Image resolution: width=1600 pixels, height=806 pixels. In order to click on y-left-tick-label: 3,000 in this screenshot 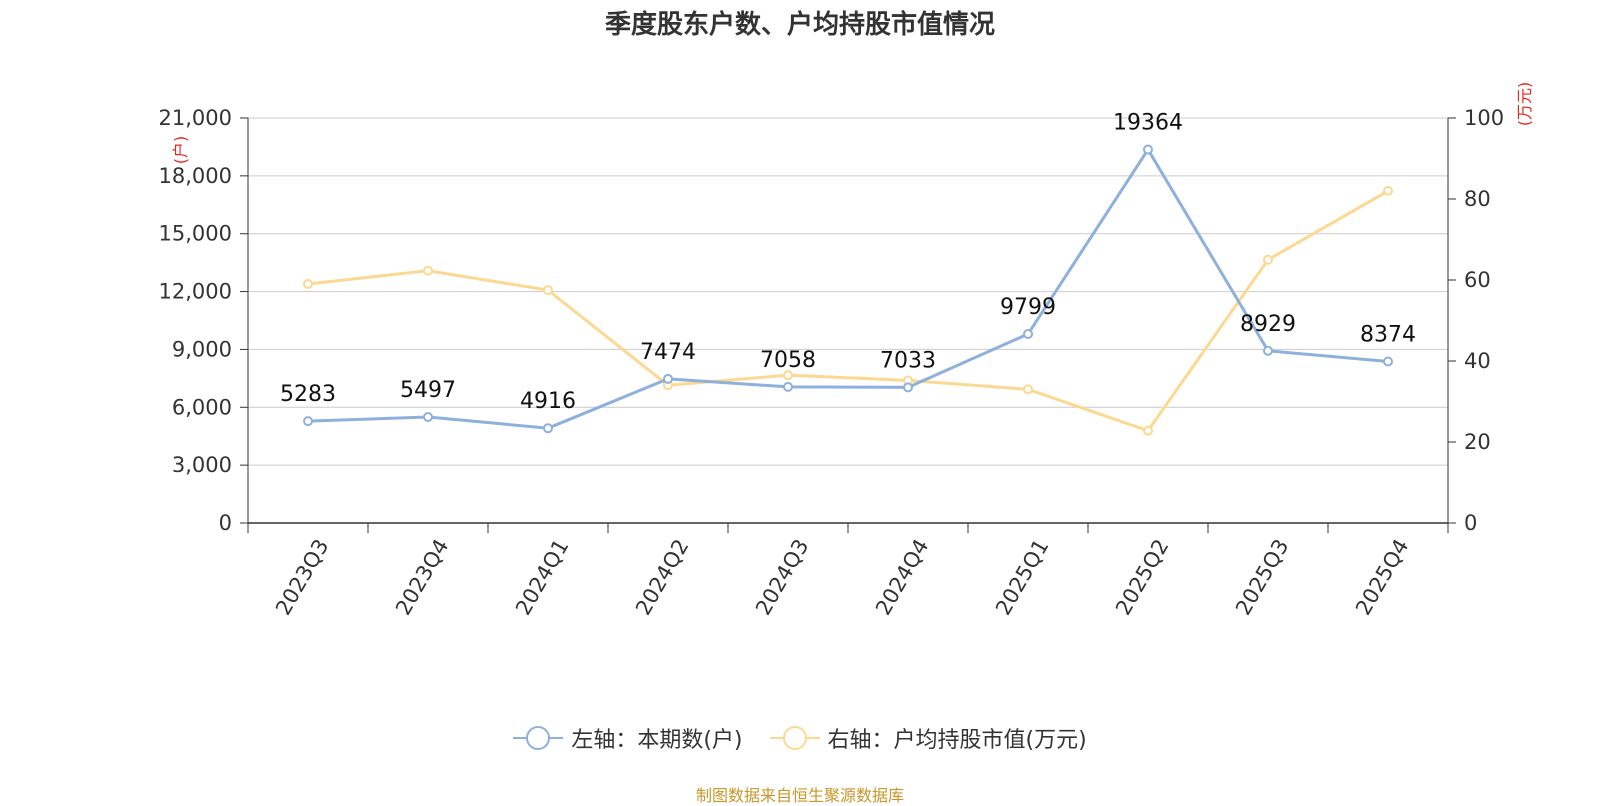, I will do `click(202, 465)`.